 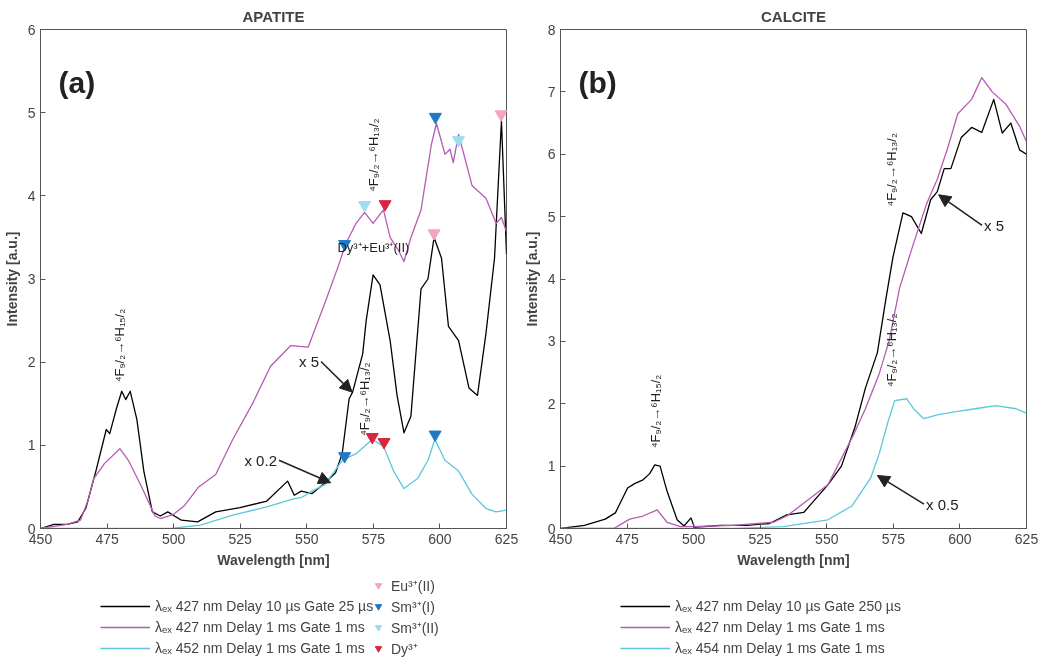 What do you see at coordinates (413, 606) in the screenshot?
I see `legend-label: Sm³⁺(I)` at bounding box center [413, 606].